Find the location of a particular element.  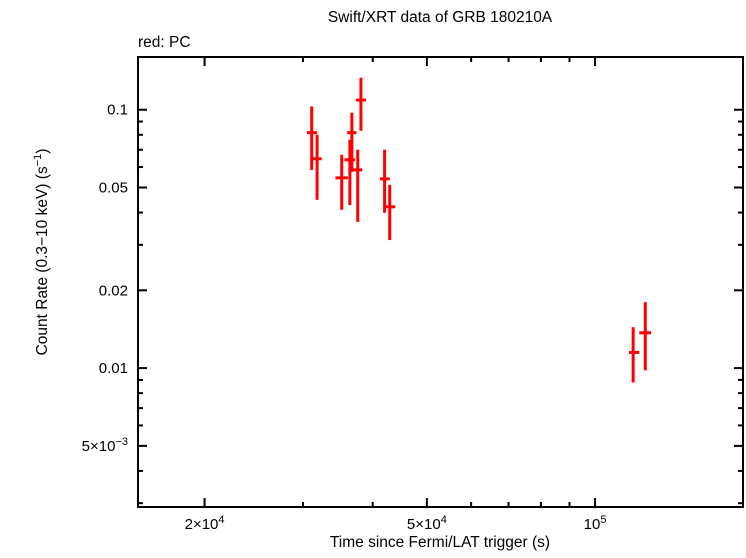

y-tick-labels: 0.1 0.05 0.02 0.01 5×10⁻³ is located at coordinates (105, 278).